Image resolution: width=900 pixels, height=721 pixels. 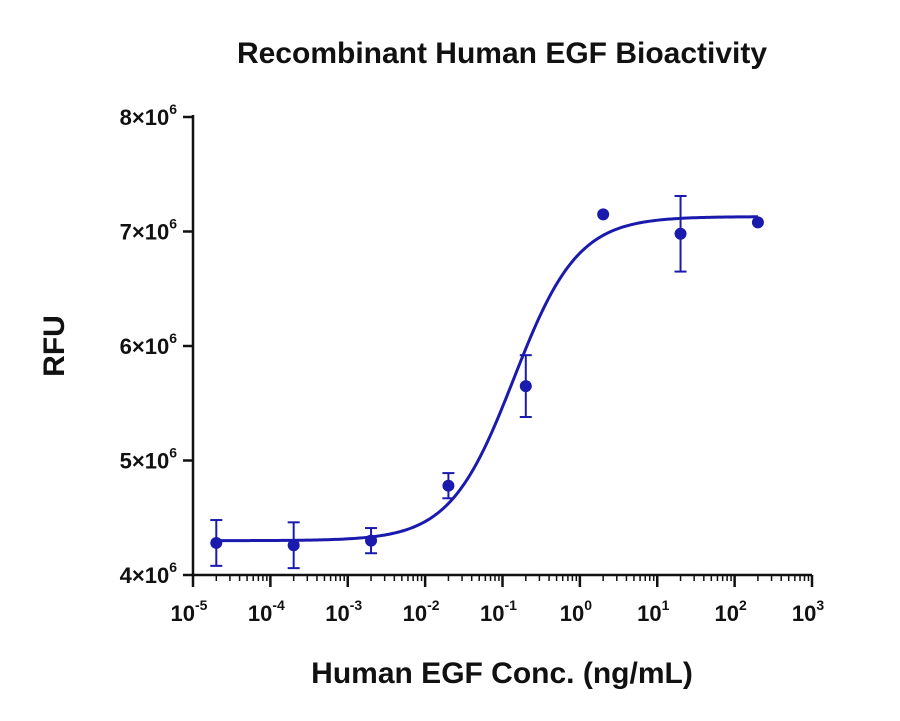 I want to click on x-tick-label: 10⁻¹, so click(x=498, y=611).